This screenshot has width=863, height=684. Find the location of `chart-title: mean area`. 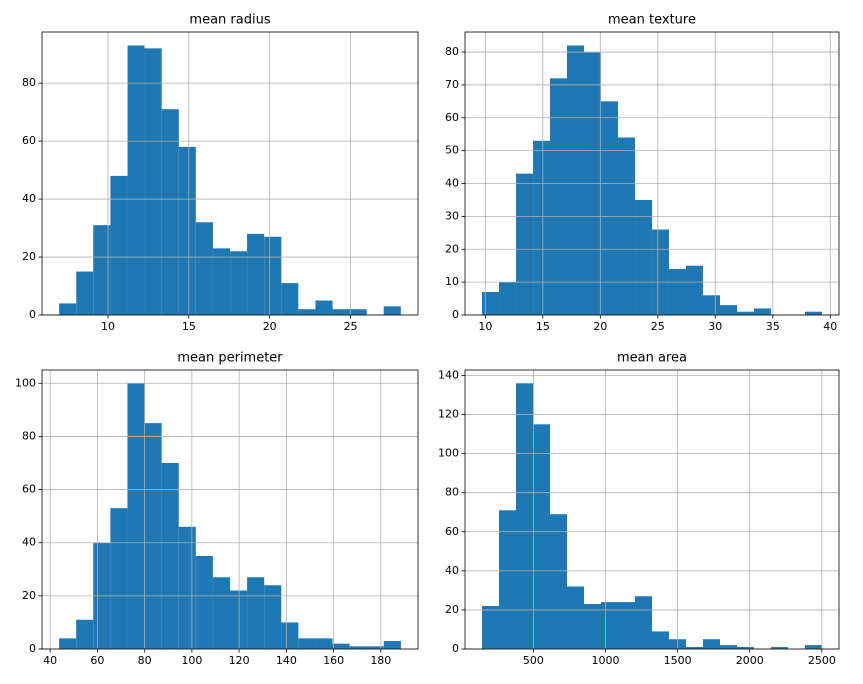

chart-title: mean area is located at coordinates (652, 358).